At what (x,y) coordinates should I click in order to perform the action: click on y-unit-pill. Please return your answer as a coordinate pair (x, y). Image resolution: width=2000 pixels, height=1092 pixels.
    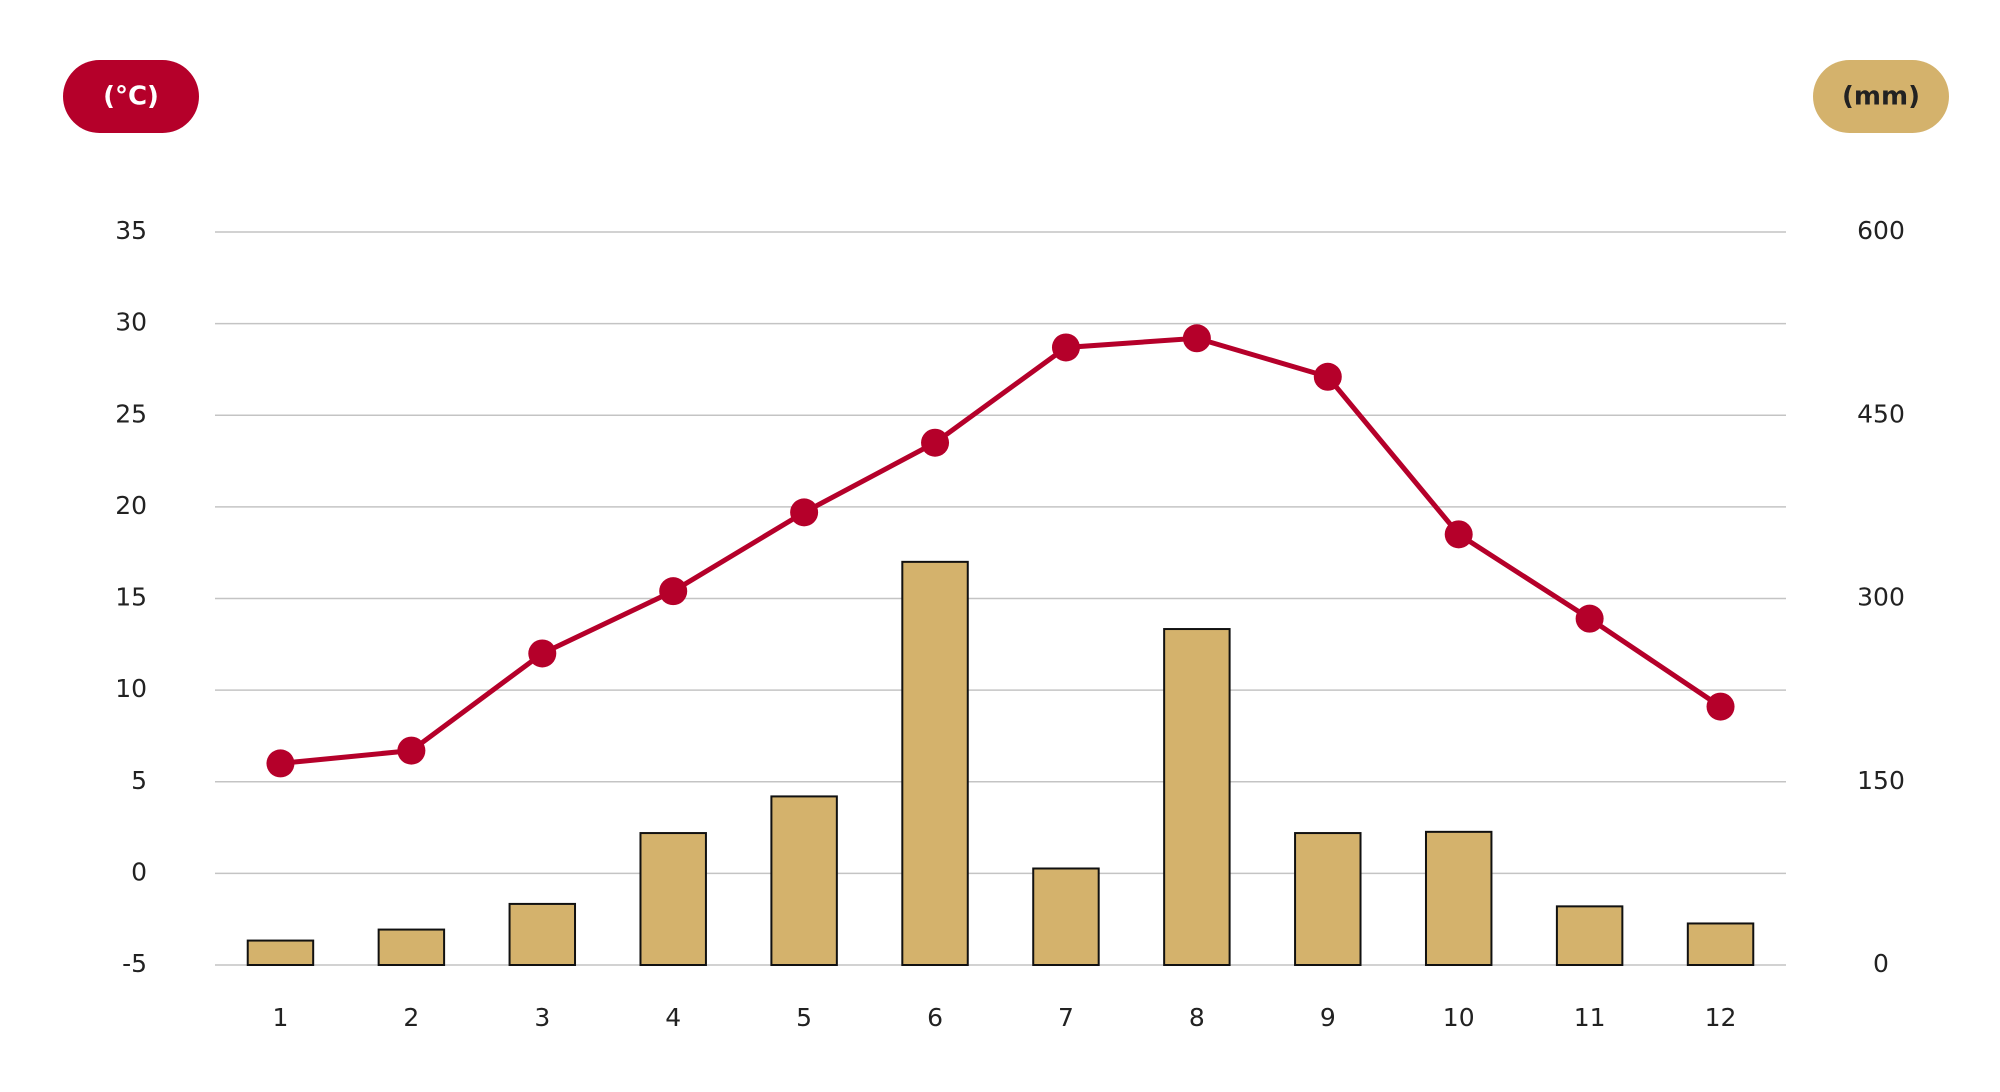
    Looking at the image, I should click on (131, 96).